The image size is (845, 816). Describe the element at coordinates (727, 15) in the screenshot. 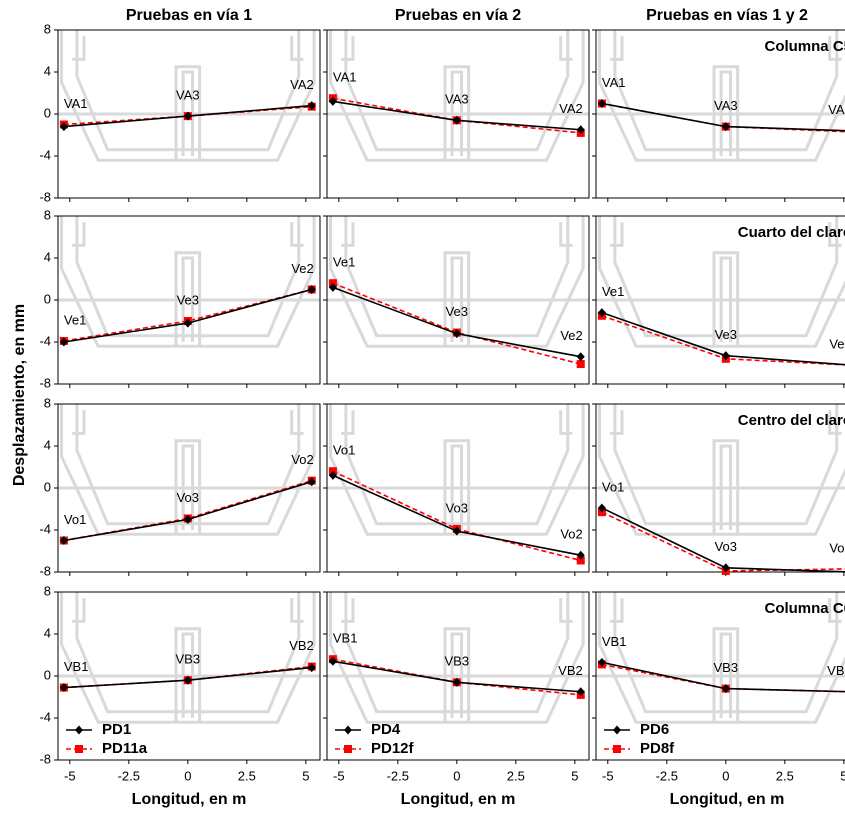

I see `column-title: Pruebas en vías 1 y 2` at that location.